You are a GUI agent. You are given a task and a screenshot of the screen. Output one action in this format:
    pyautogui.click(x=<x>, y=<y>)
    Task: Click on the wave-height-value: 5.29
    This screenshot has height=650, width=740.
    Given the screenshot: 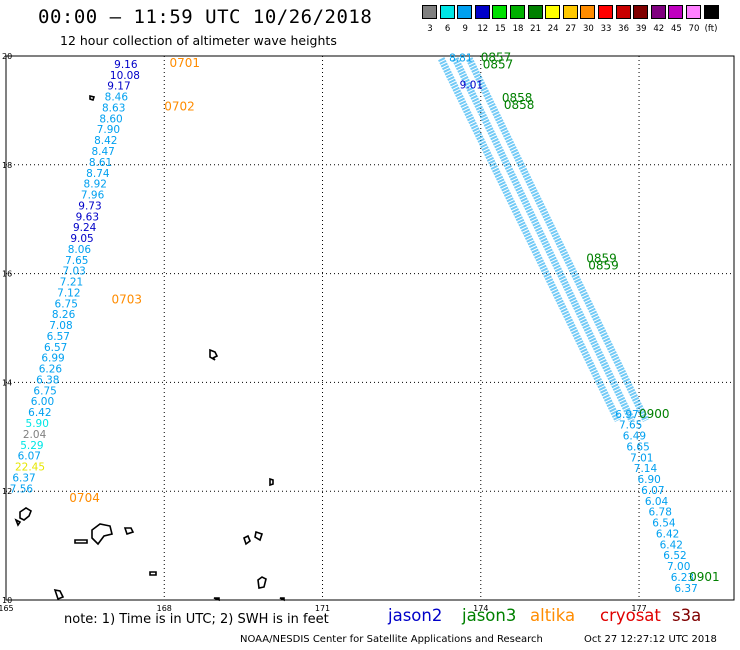 What is the action you would take?
    pyautogui.click(x=31, y=446)
    